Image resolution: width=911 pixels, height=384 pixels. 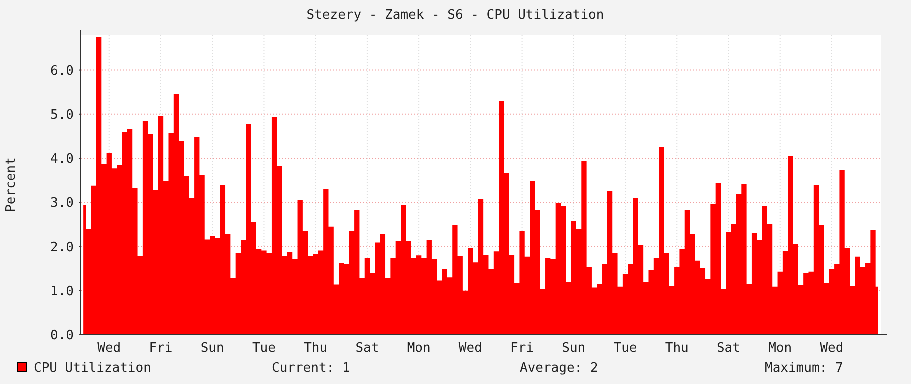 What do you see at coordinates (62, 292) in the screenshot?
I see `y-tick-label: 1.0` at bounding box center [62, 292].